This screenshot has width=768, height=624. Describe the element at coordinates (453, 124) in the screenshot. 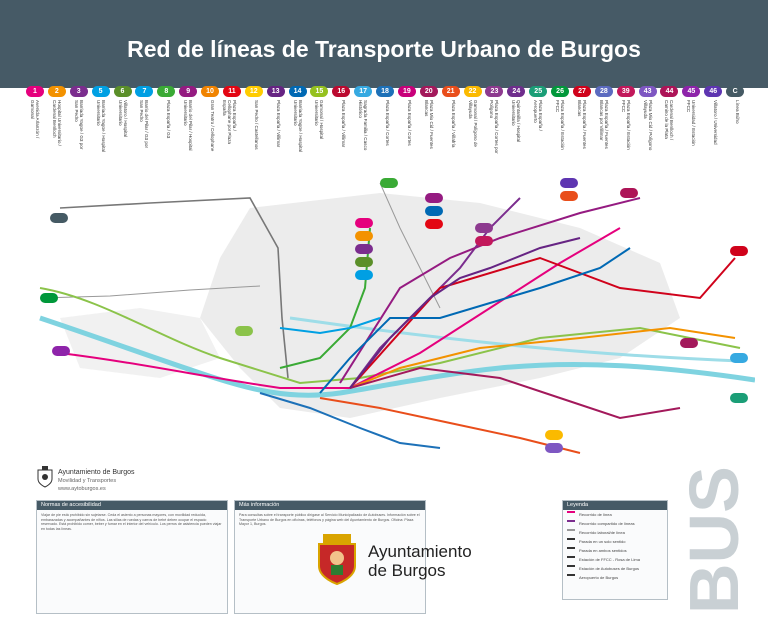

I see `line-route-label: Plaza España / Villafría` at that location.